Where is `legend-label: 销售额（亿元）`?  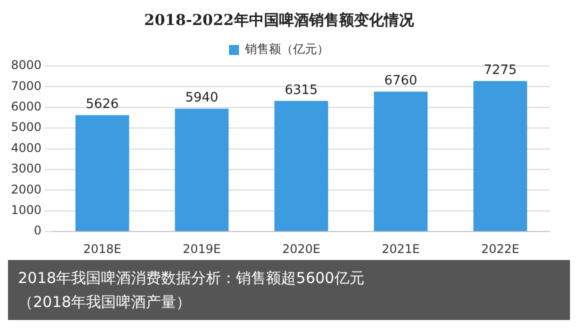
legend-label: 销售额（亿元） is located at coordinates (286, 49).